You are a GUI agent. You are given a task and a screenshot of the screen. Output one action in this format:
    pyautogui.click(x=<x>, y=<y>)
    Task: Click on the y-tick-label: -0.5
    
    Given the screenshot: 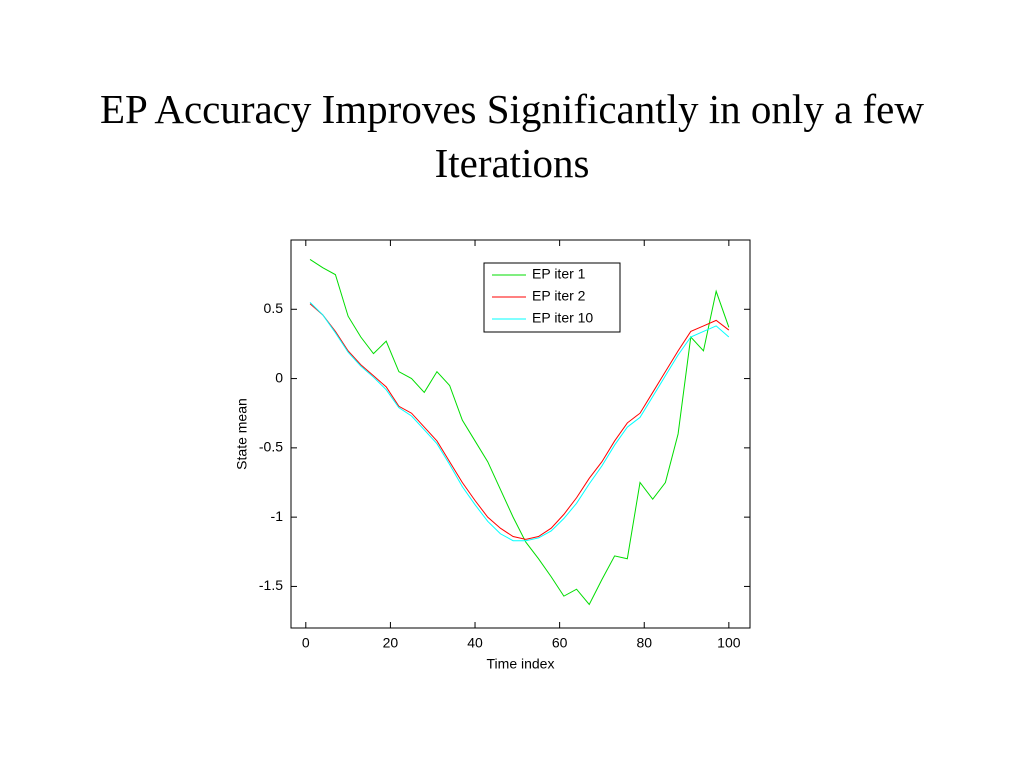 What is the action you would take?
    pyautogui.click(x=271, y=447)
    